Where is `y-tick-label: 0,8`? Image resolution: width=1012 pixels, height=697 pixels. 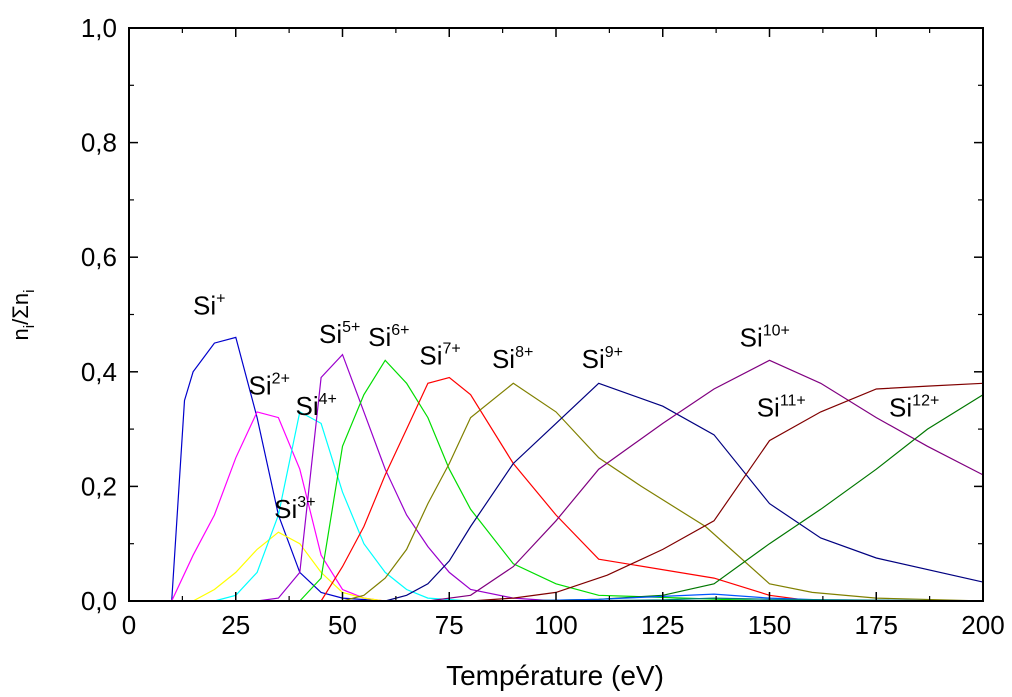 y-tick-label: 0,8 is located at coordinates (99, 143).